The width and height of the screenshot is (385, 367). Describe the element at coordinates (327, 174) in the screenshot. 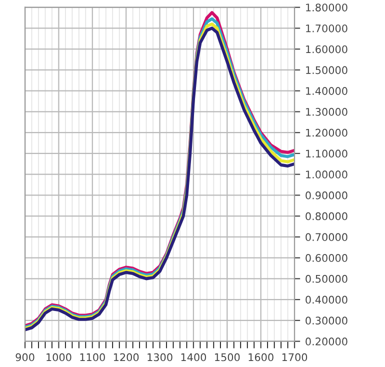

I see `y-tick-label: 1.00000` at that location.